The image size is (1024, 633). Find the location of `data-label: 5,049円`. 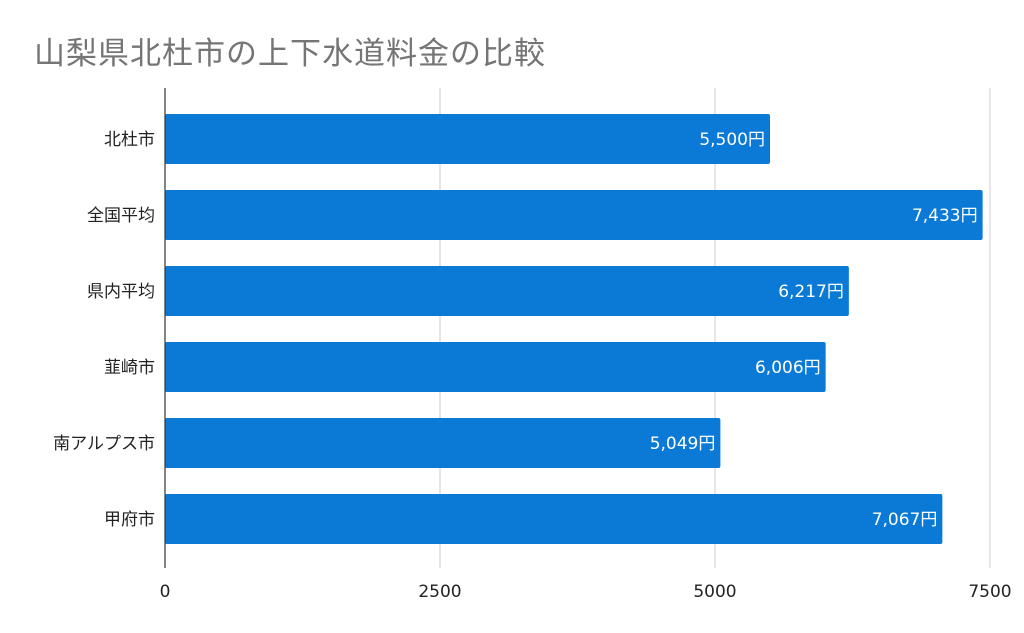

data-label: 5,049円 is located at coordinates (683, 444).